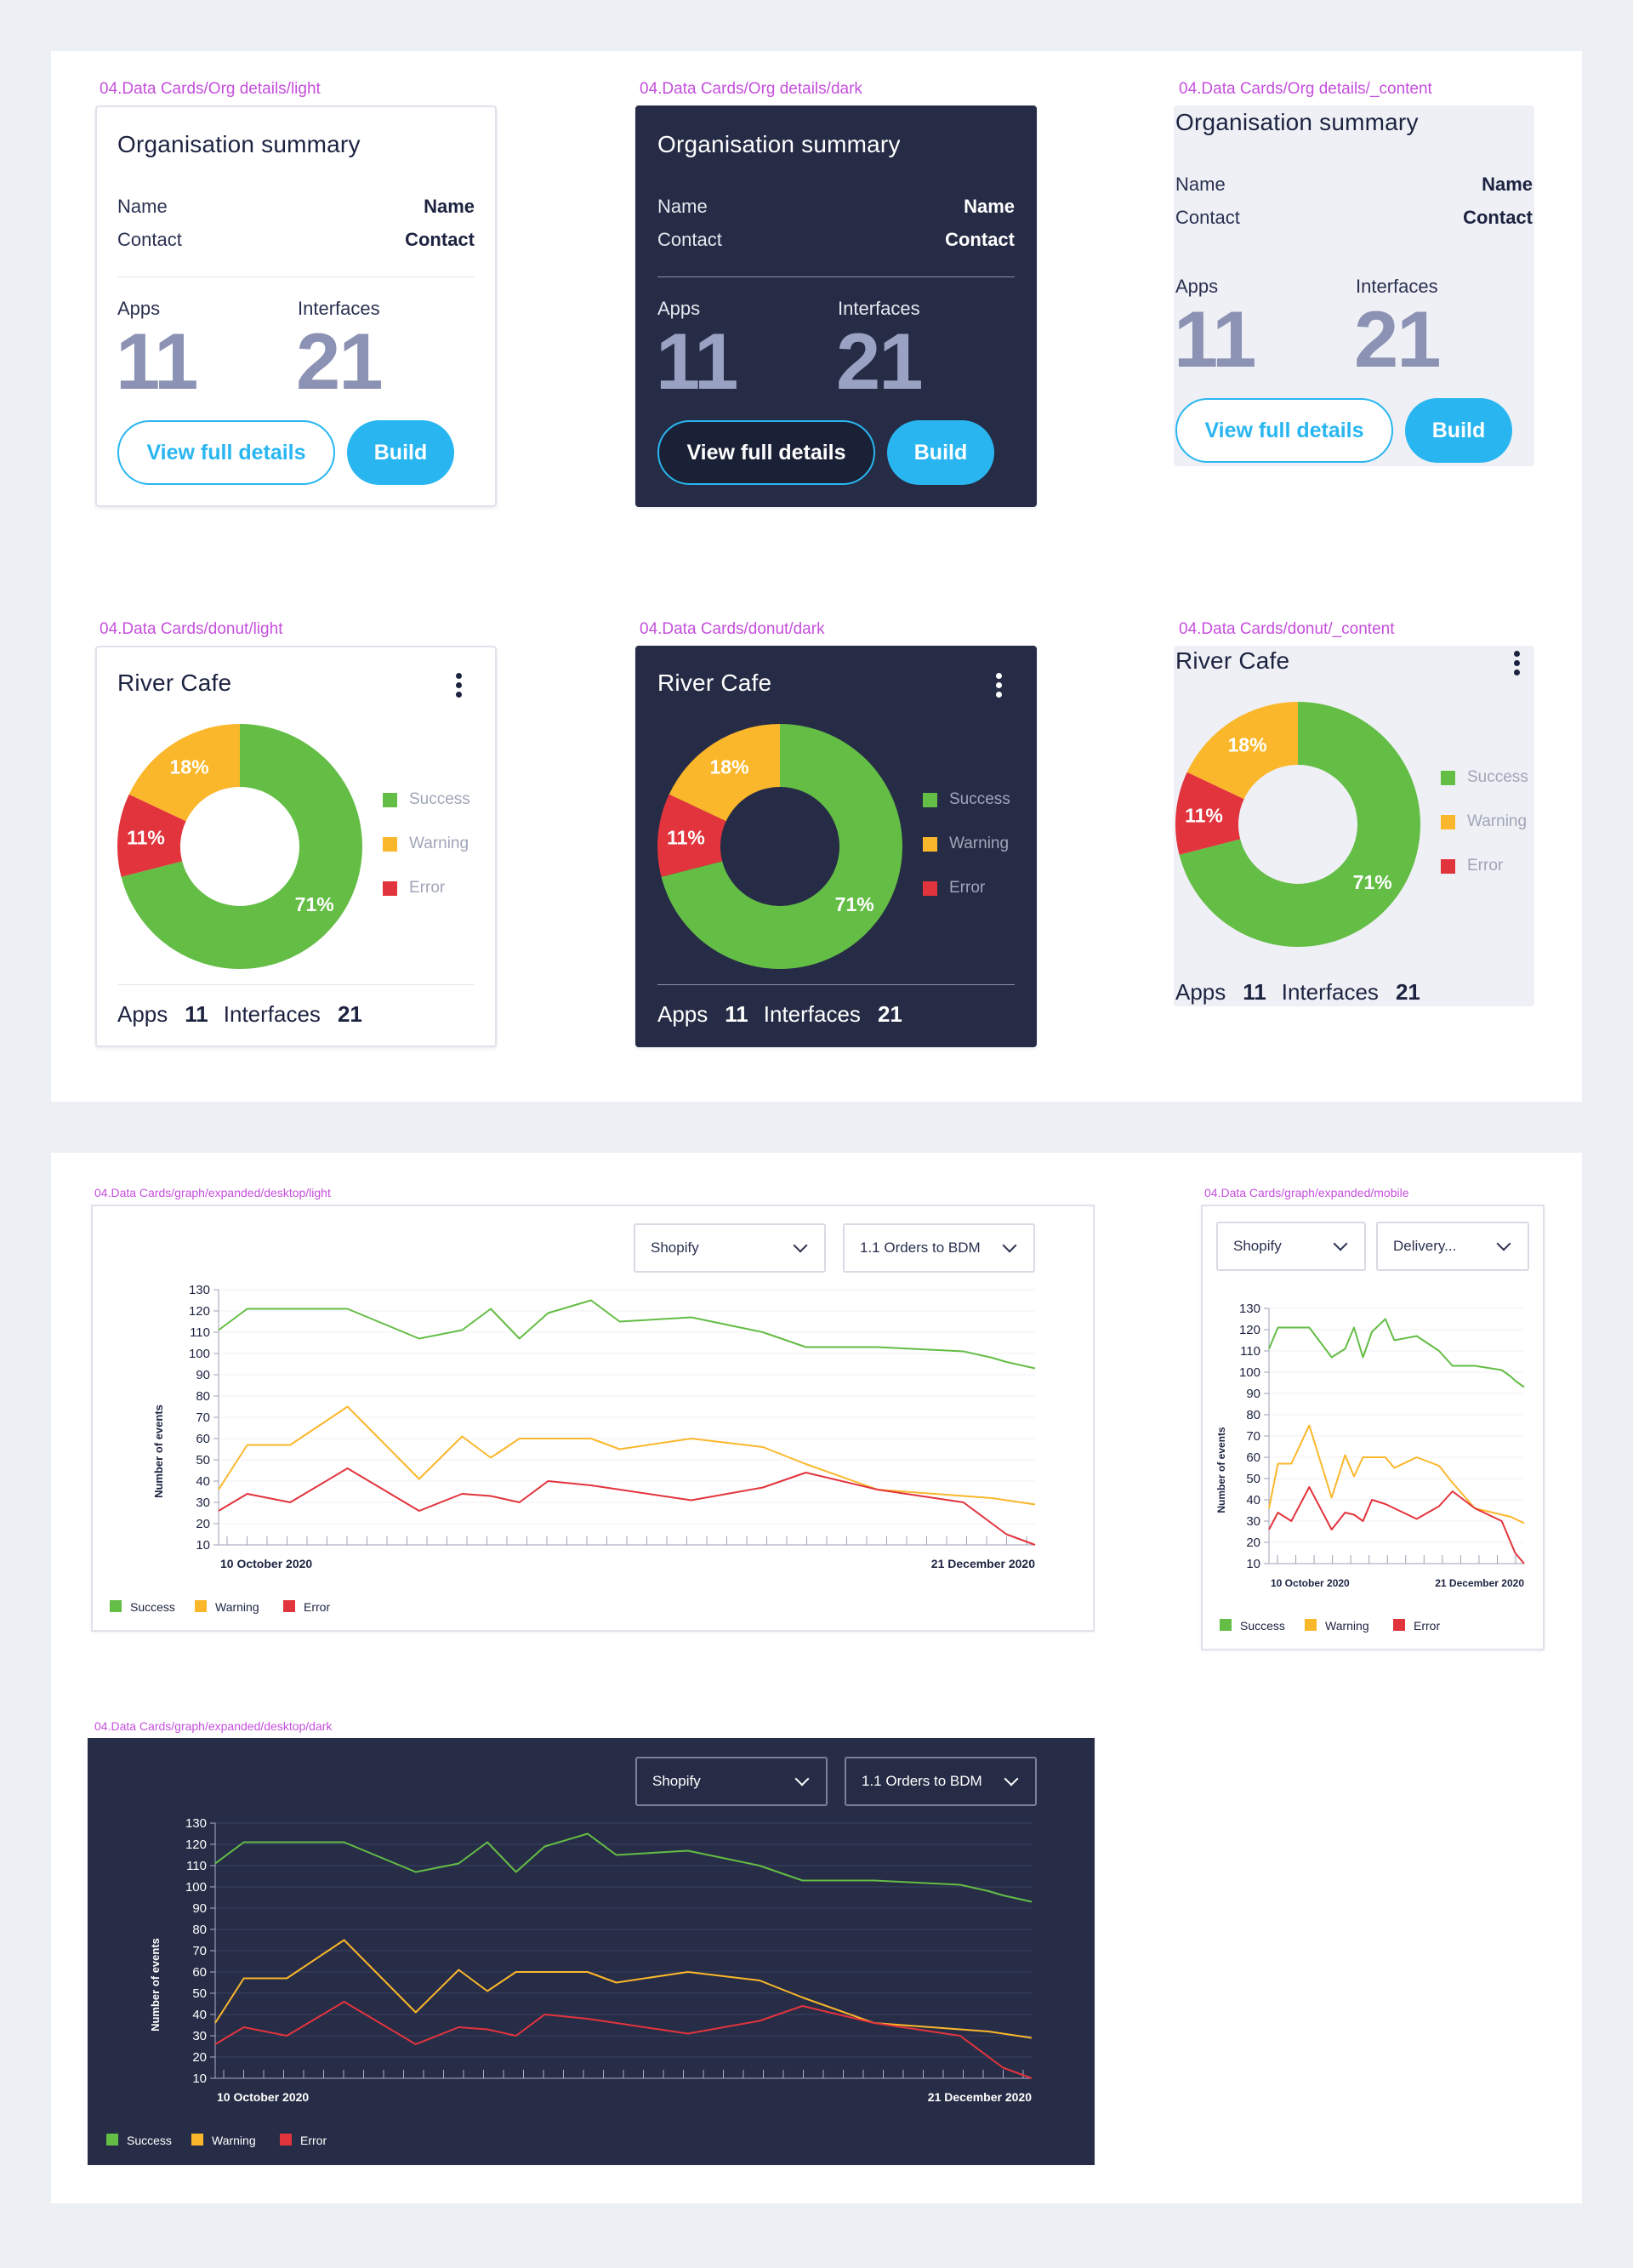 The width and height of the screenshot is (1633, 2268). I want to click on y-tick-label: 50, so click(1253, 1479).